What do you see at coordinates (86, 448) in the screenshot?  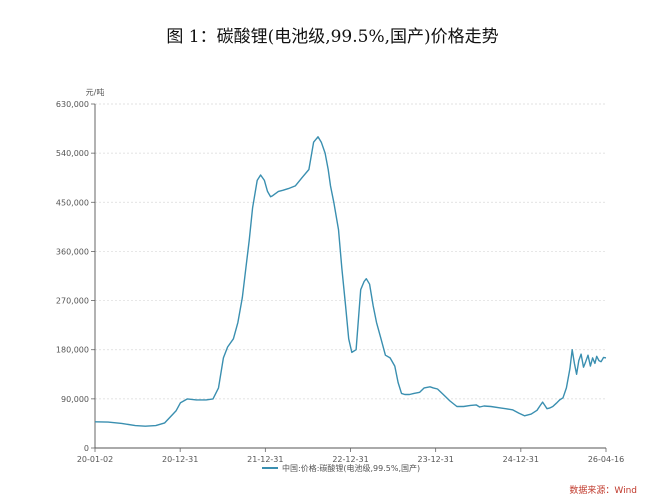 I see `y-tick-label: 0` at bounding box center [86, 448].